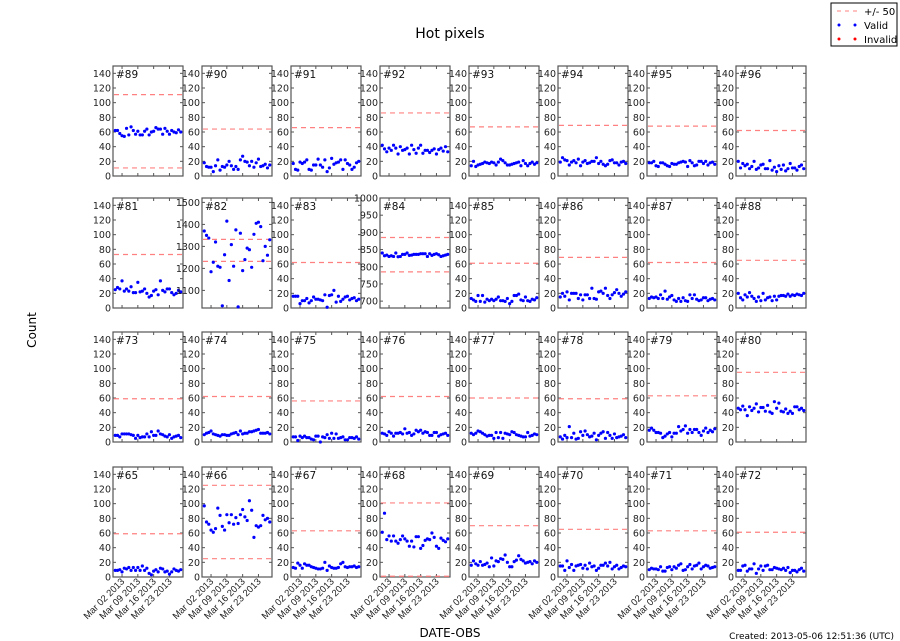 The image size is (900, 641). I want to click on legend-invalid-label: Invalid, so click(880, 40).